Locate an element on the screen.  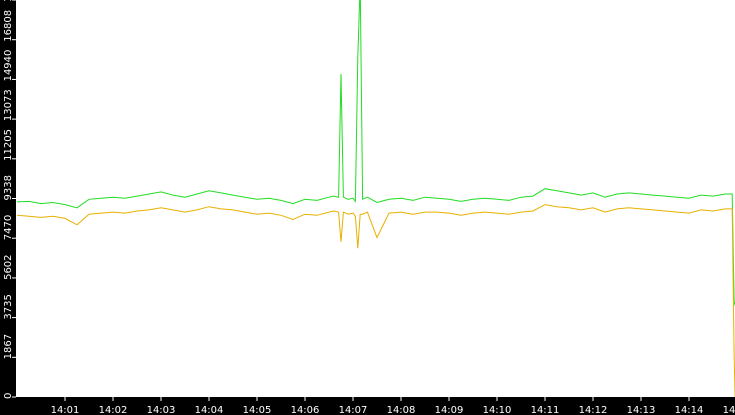
y-tick-label: 14940 is located at coordinates (8, 66).